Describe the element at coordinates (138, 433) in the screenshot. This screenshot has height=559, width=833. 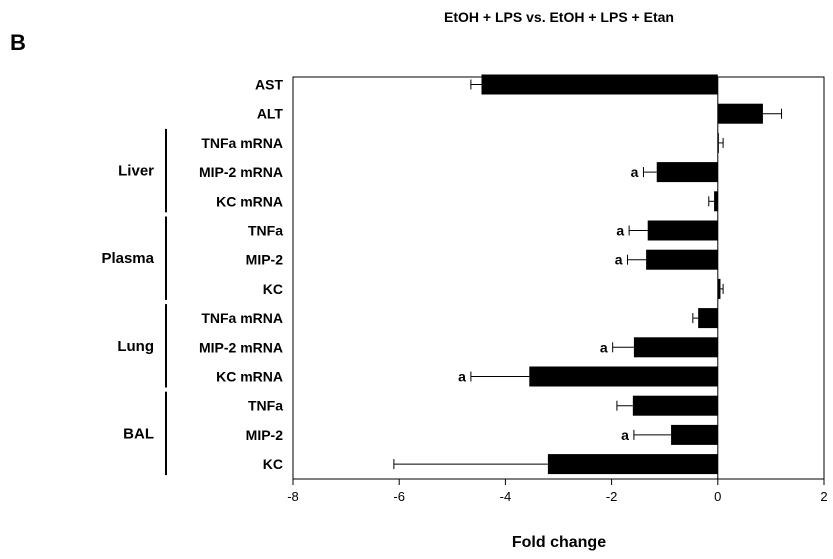
I see `group-label: BAL` at that location.